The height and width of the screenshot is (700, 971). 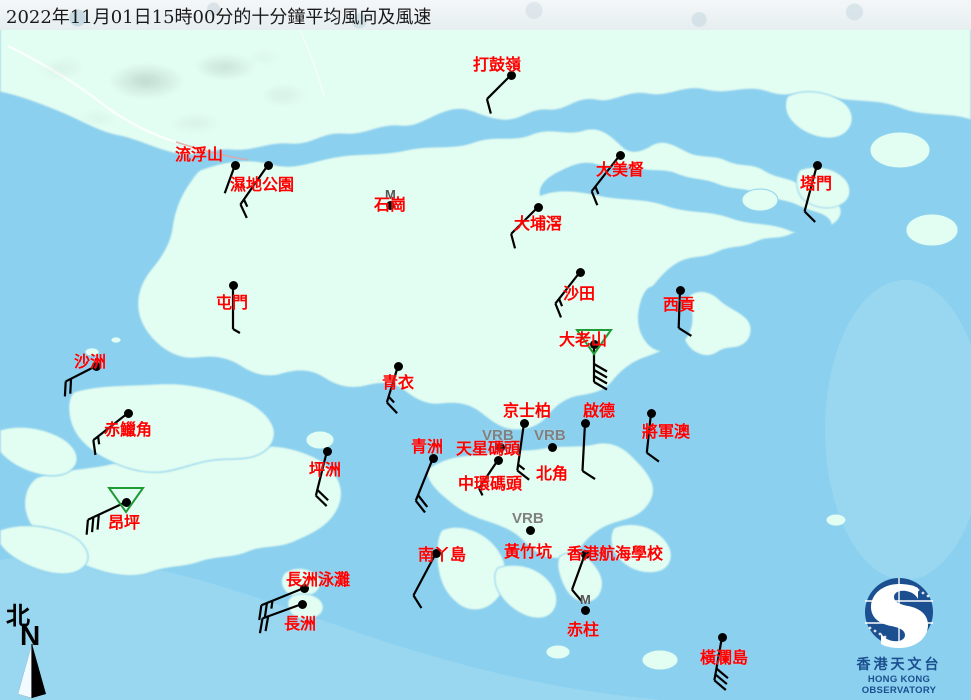 What do you see at coordinates (497, 64) in the screenshot?
I see `station-name-label: 打鼓嶺` at bounding box center [497, 64].